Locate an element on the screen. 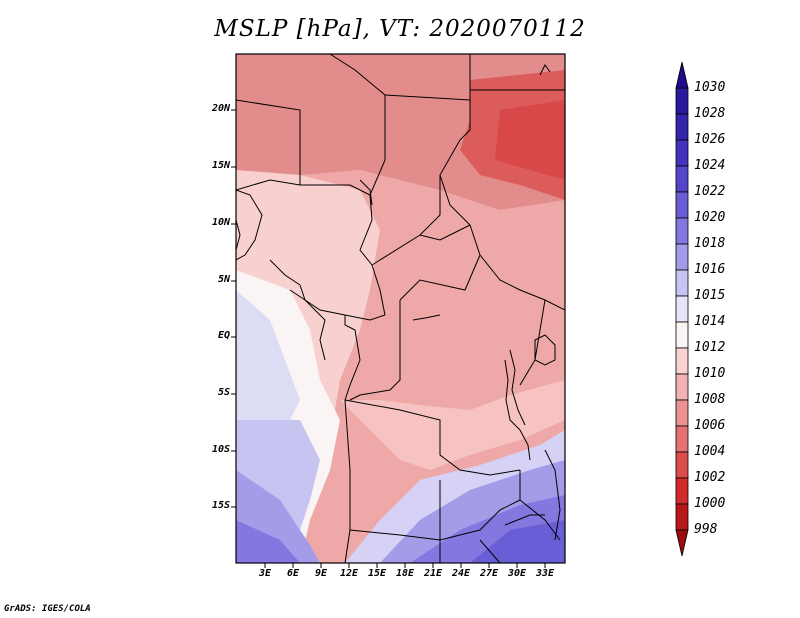 The height and width of the screenshot is (618, 800). lon-label: 21E is located at coordinates (433, 573).